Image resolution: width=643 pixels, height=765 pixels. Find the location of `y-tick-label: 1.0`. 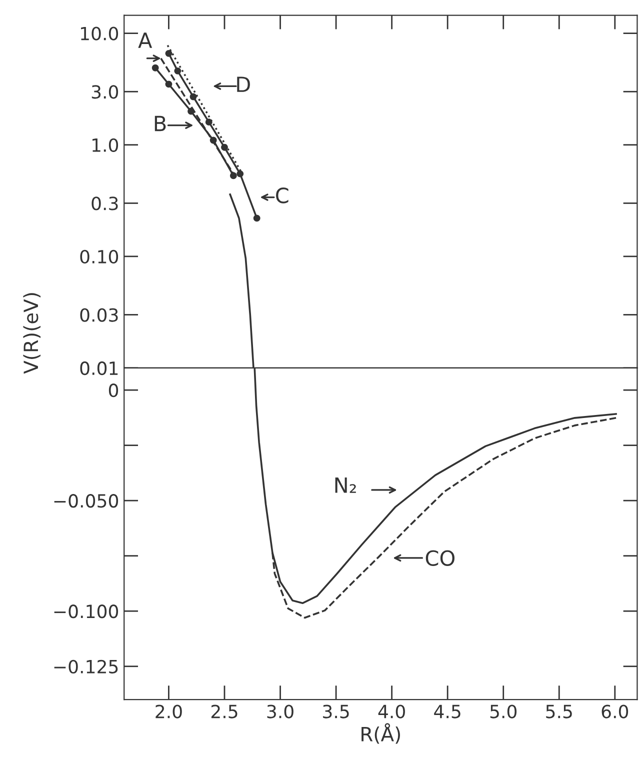

y-tick-label: 1.0 is located at coordinates (105, 145).